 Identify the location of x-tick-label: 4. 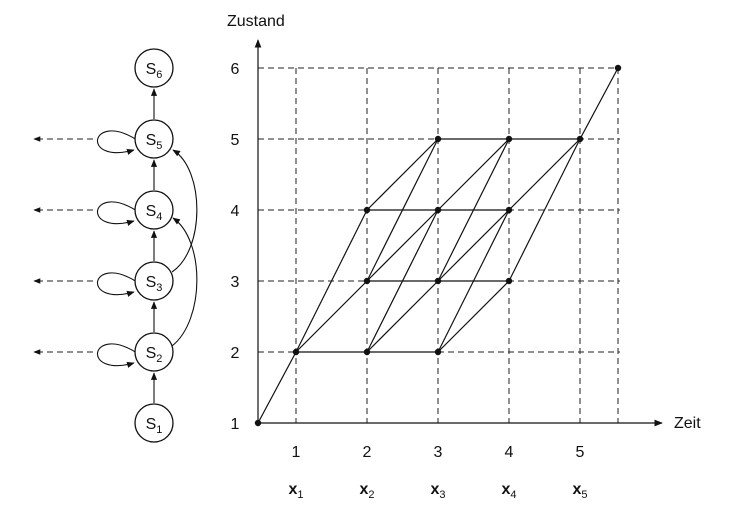
(509, 452).